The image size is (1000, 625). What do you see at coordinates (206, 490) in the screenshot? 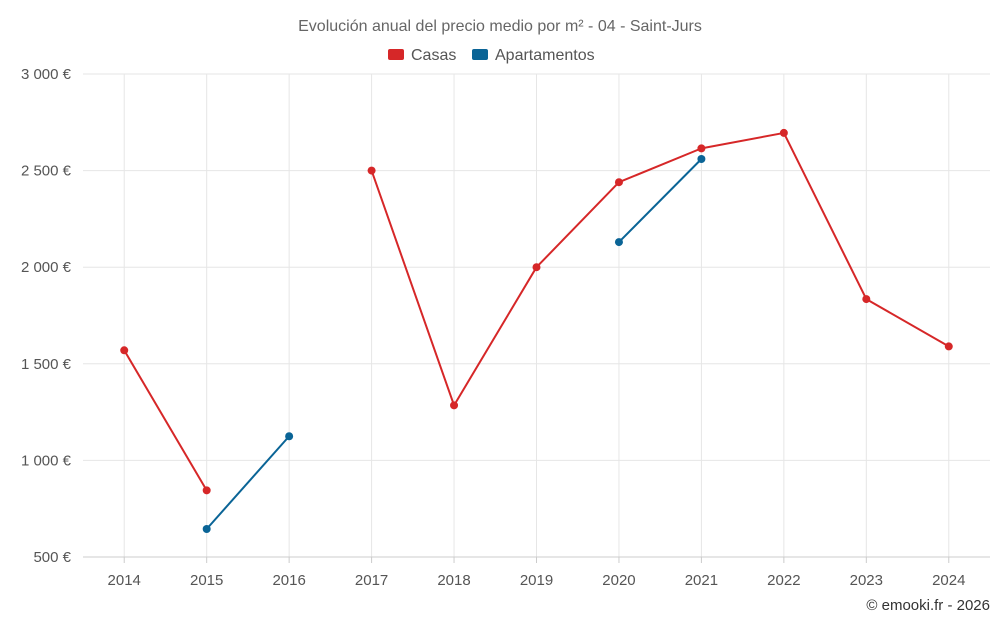
I see `data-point-casas-2015` at bounding box center [206, 490].